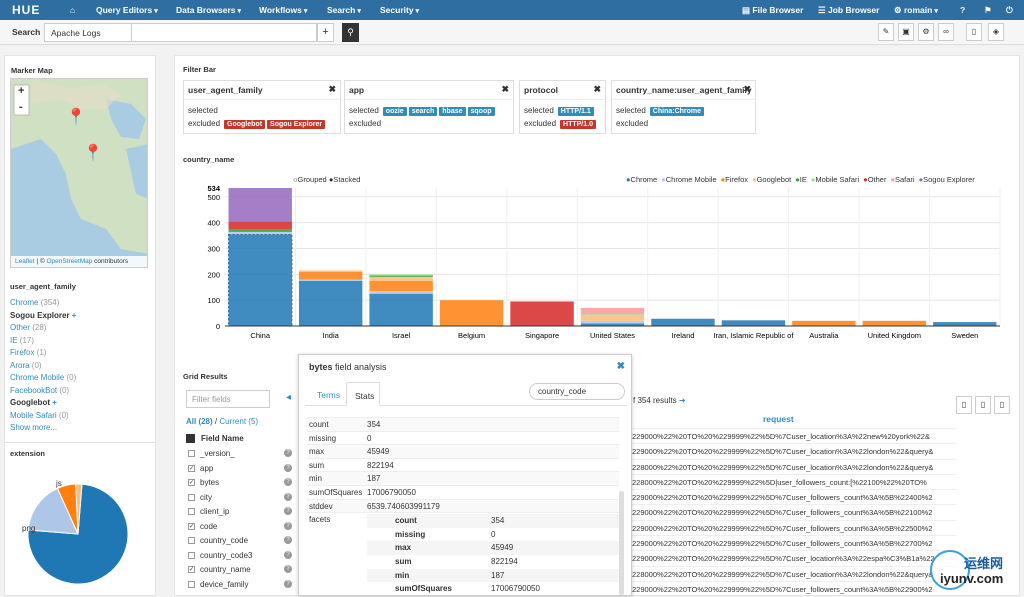 This screenshot has width=1024, height=597. I want to click on tab-stats: Stats, so click(363, 394).